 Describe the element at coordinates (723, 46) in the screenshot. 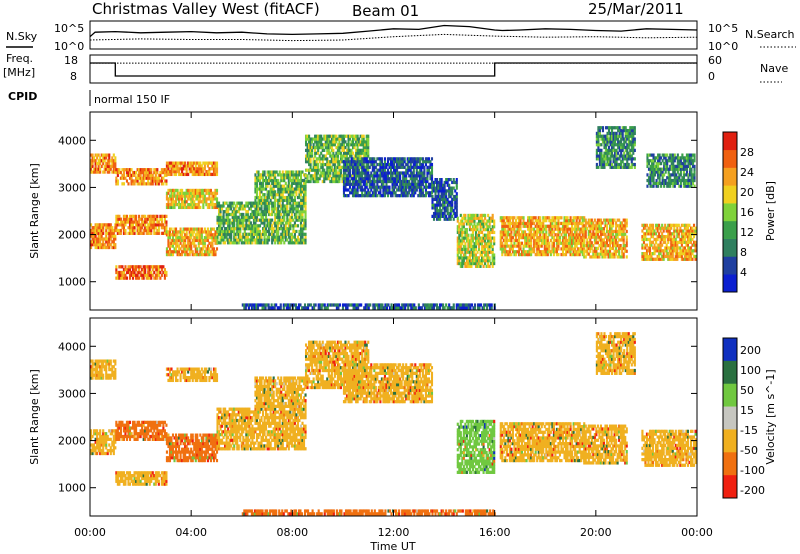

I see `nsearch-tick-bottom: 10^0` at that location.